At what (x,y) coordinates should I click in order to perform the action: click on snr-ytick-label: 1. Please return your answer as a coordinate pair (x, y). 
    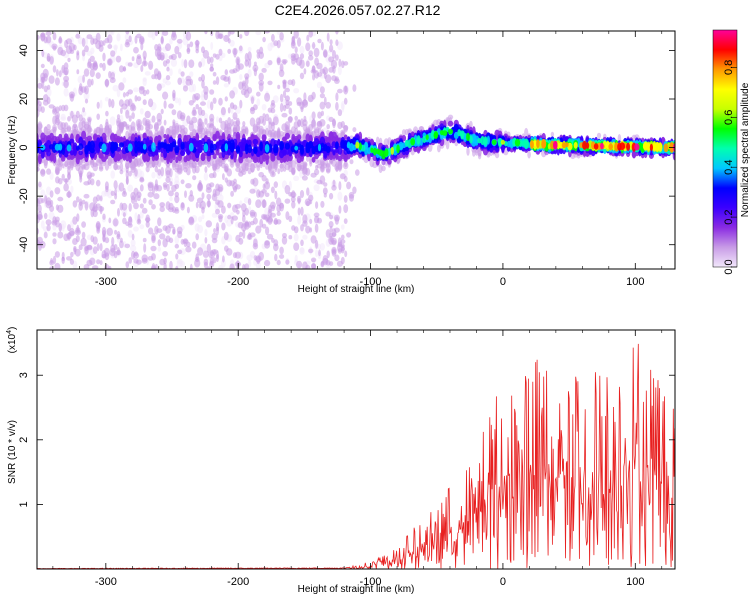
    Looking at the image, I should click on (24, 504).